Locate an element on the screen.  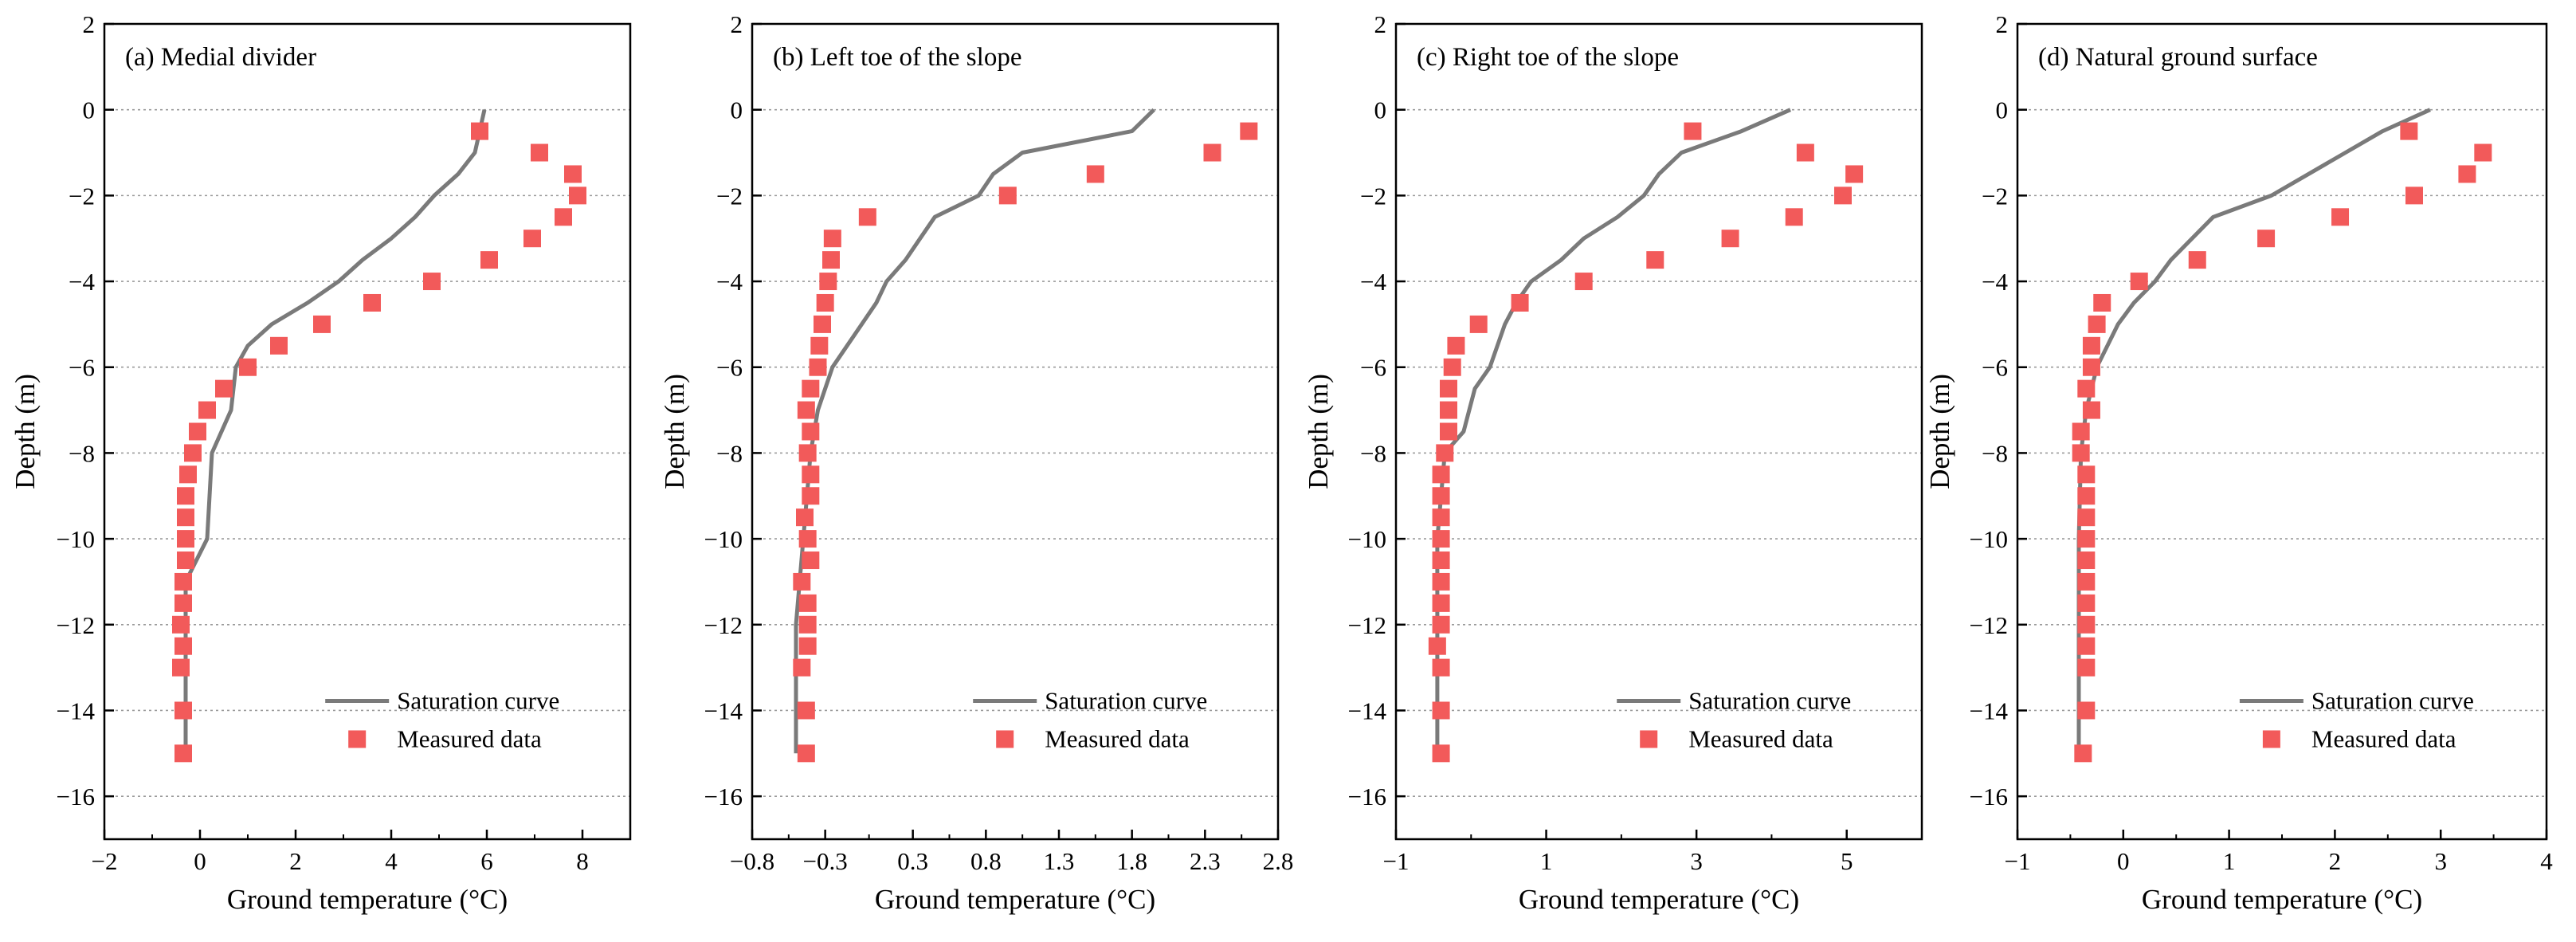
x-tick-label: 2.8 is located at coordinates (1278, 861).